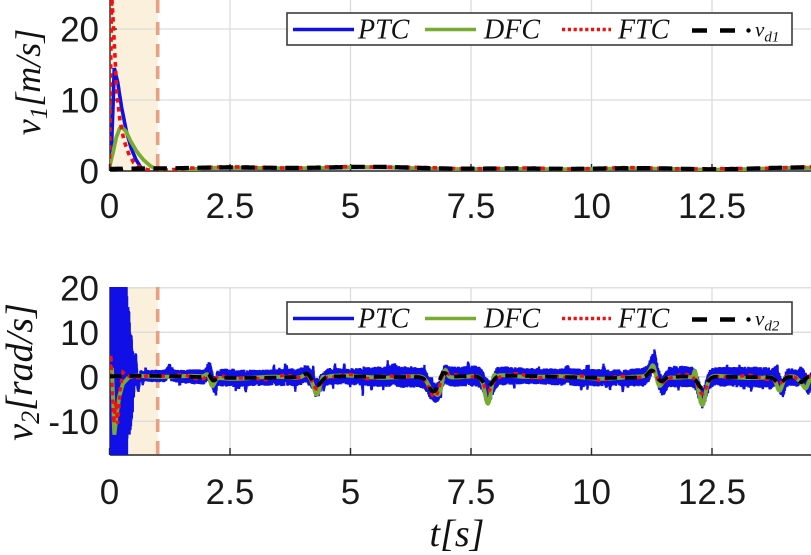 The width and height of the screenshot is (811, 555). I want to click on svg-text: v1[m/s], so click(30, 82).